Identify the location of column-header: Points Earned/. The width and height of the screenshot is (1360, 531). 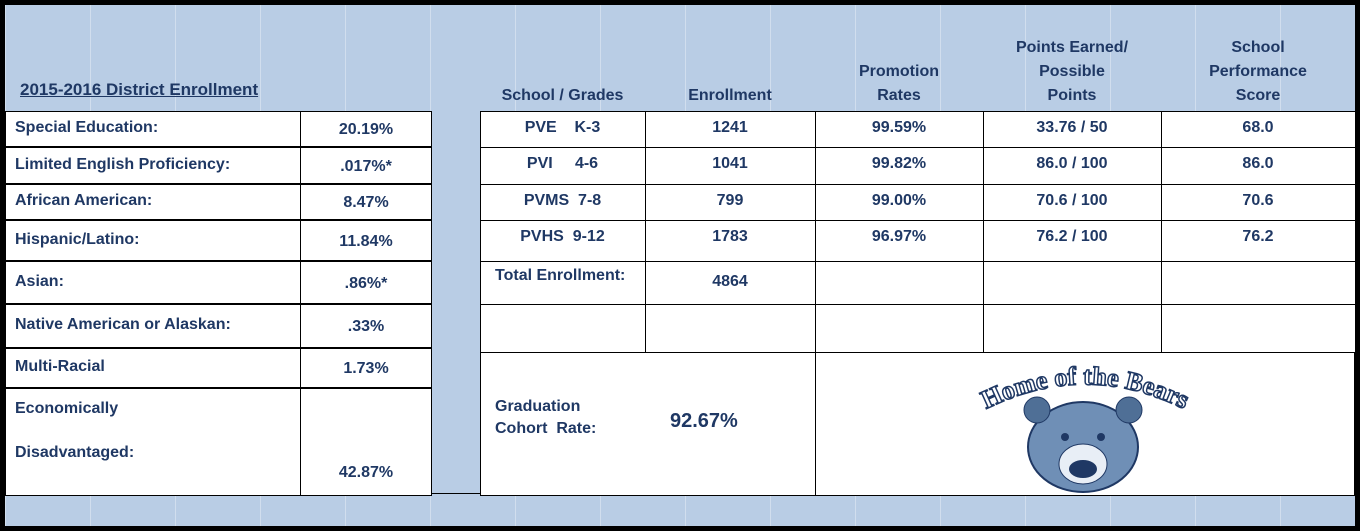
(1072, 47).